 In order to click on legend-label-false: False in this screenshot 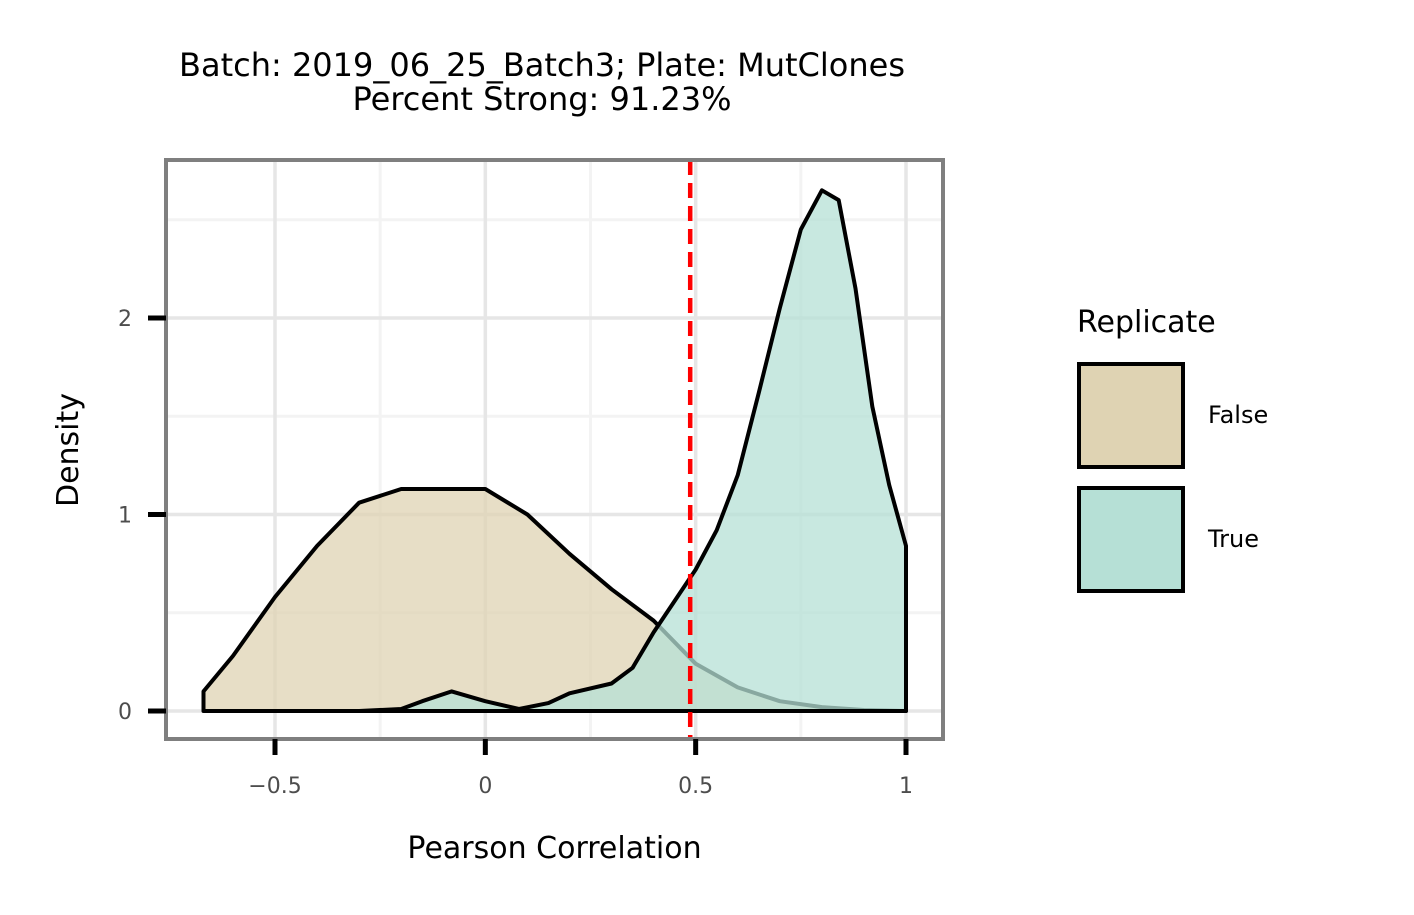, I will do `click(1238, 415)`.